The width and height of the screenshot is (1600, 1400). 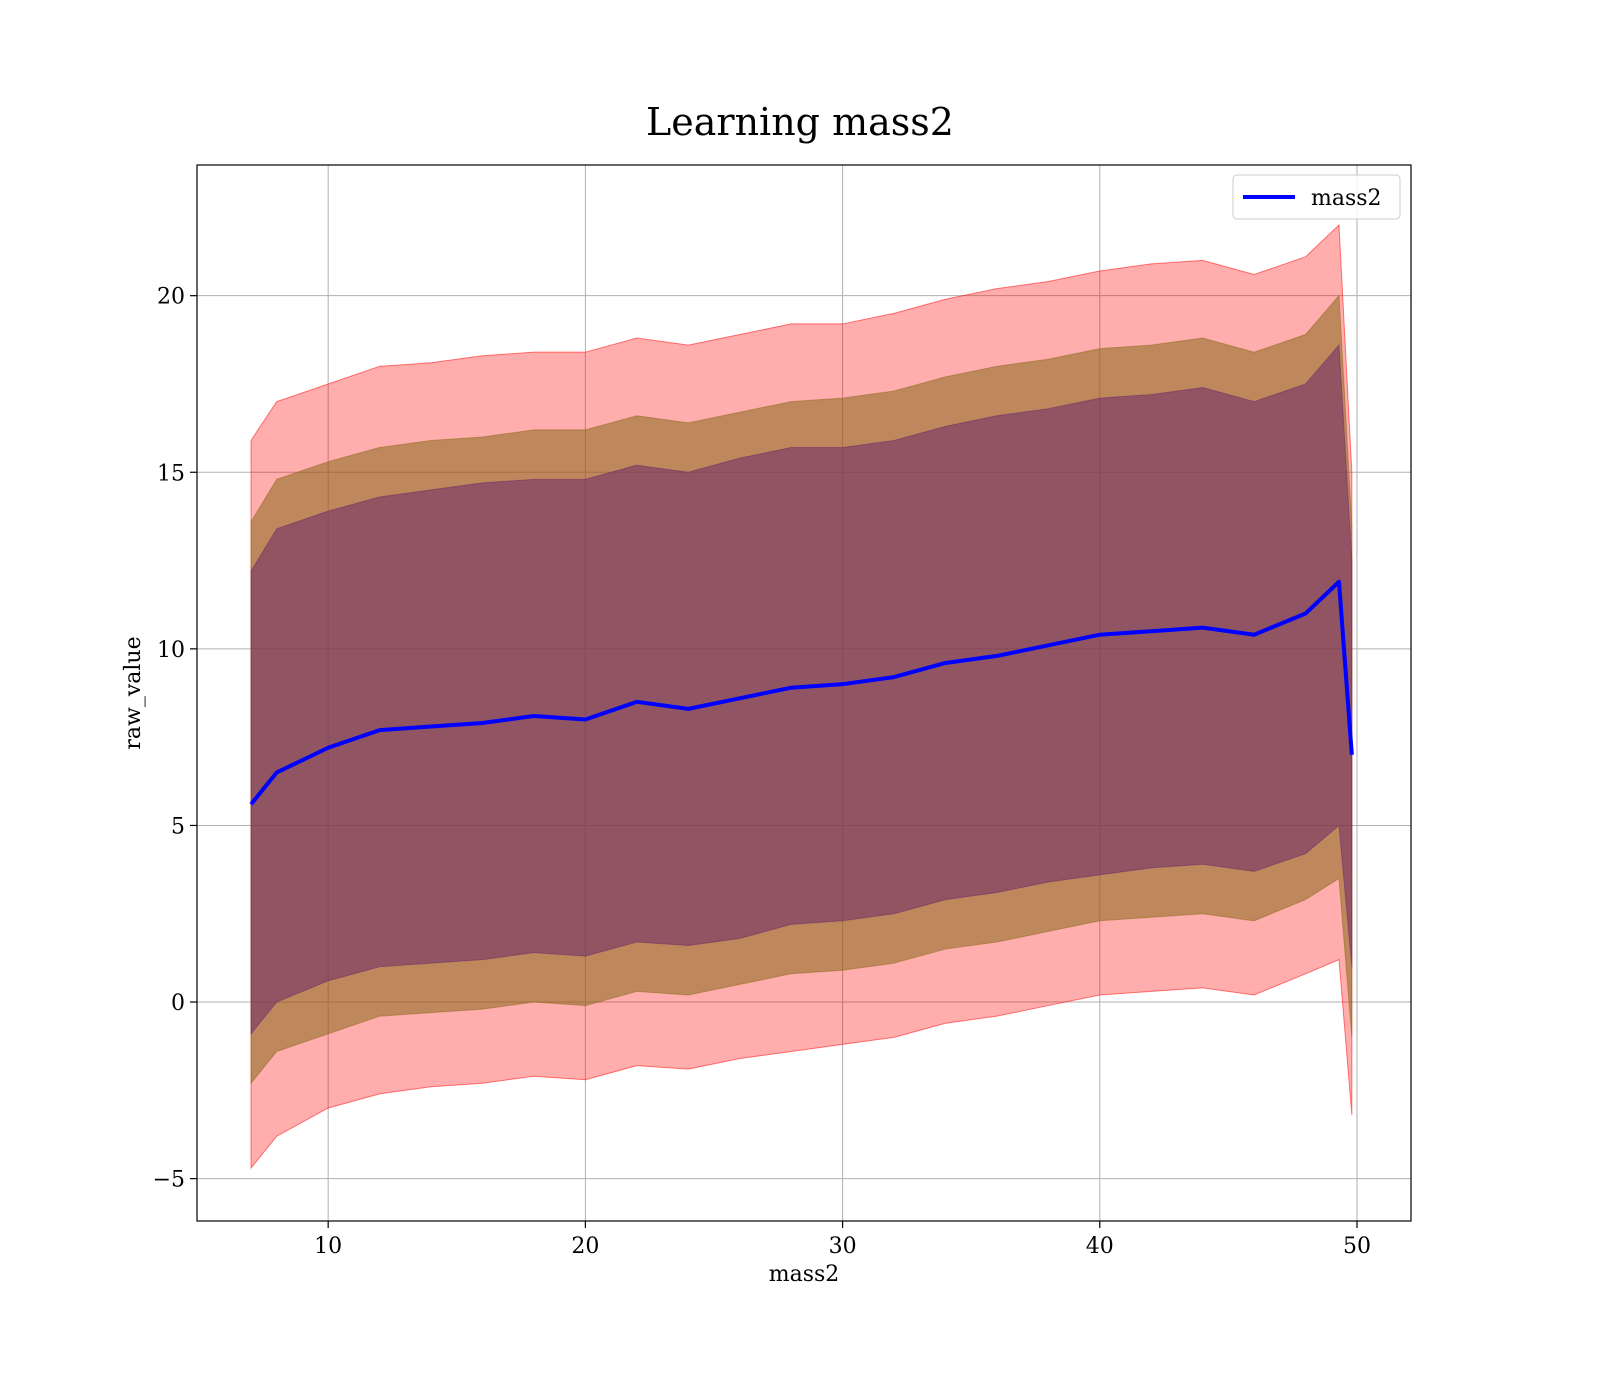 I want to click on x-axis-ticks: 10 20 30 40 50, so click(x=842, y=1240).